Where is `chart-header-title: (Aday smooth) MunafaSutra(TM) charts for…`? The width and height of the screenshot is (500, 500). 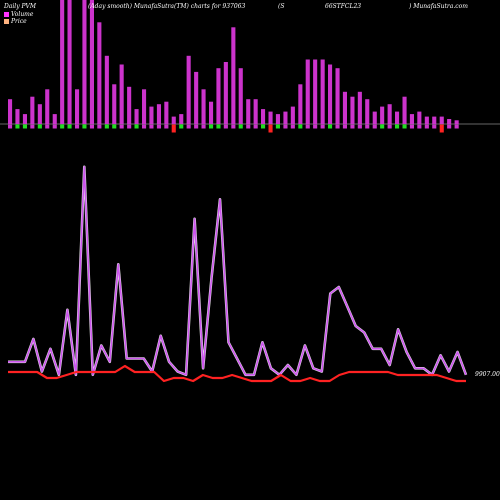 chart-header-title: (Aday smooth) MunafaSutra(TM) charts for… is located at coordinates (167, 6).